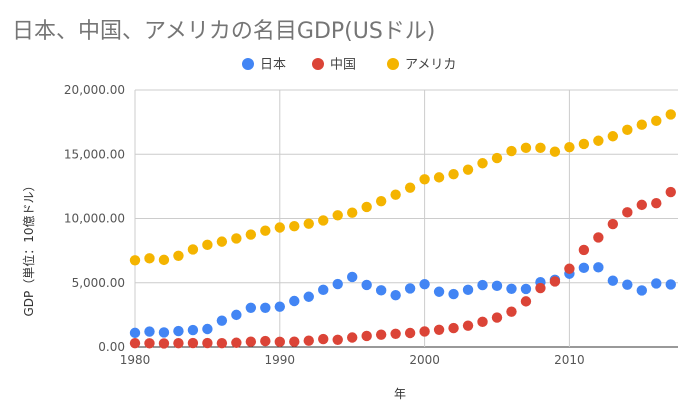 The width and height of the screenshot is (700, 410). What do you see at coordinates (135, 343) in the screenshot?
I see `data-point-series-1: 中国 1980: 300` at bounding box center [135, 343].